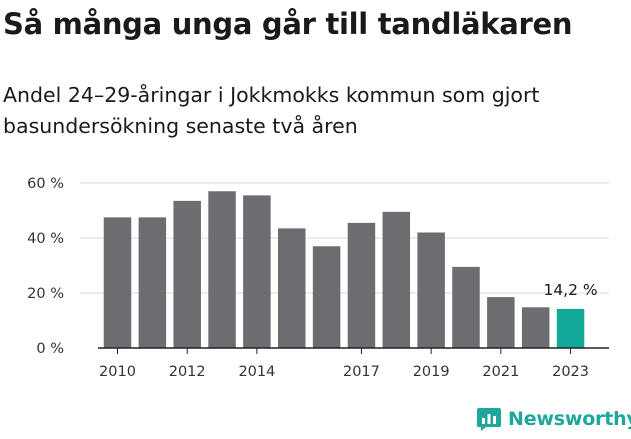 This screenshot has width=631, height=439. I want to click on y-tick-label: 40 %, so click(45, 239).